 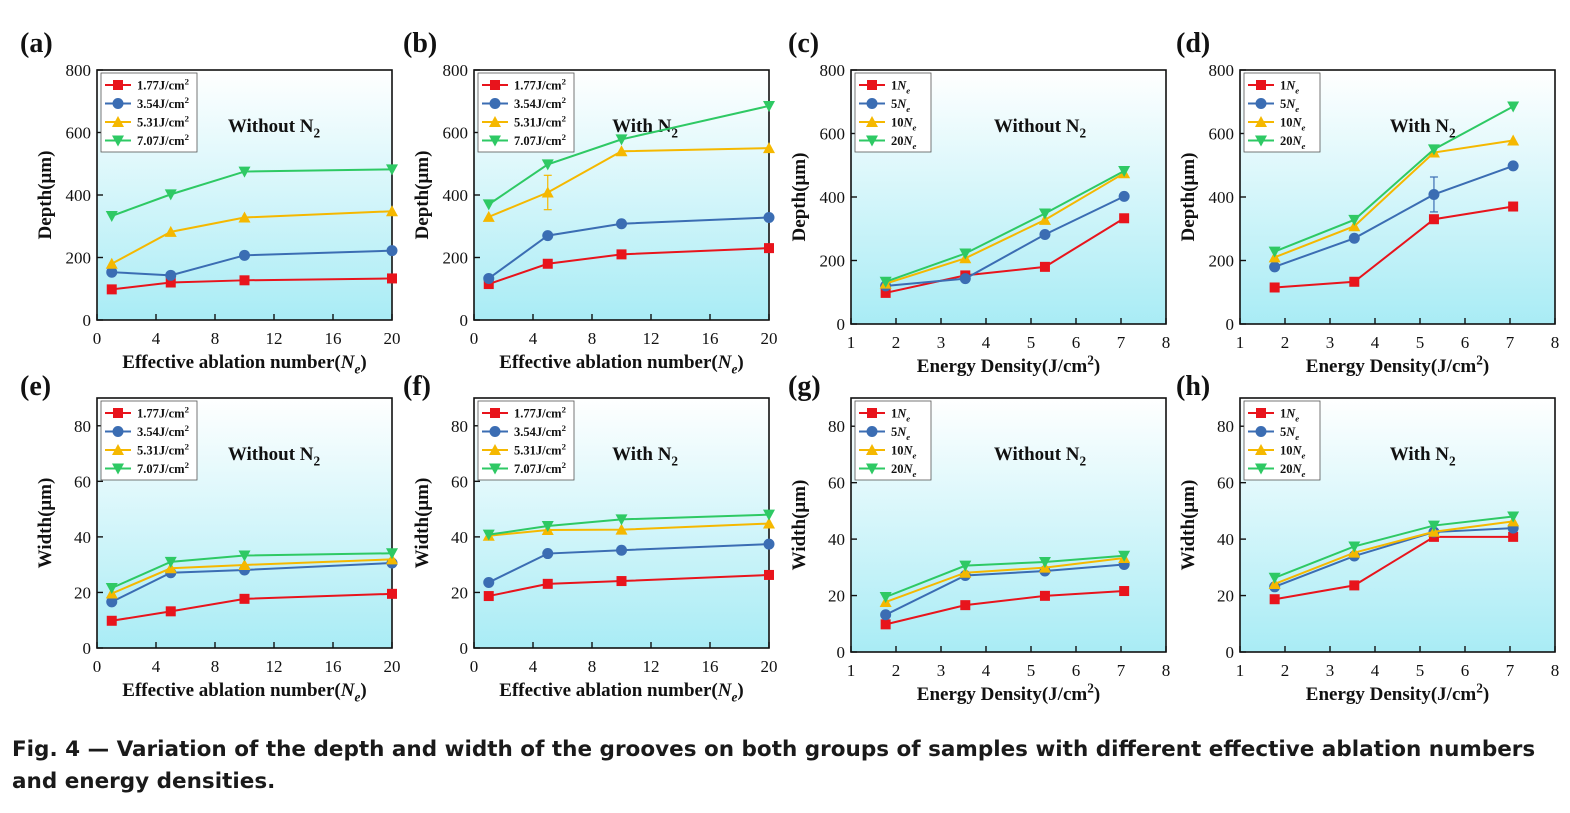 I want to click on y-tick-label: 80, so click(x=459, y=426).